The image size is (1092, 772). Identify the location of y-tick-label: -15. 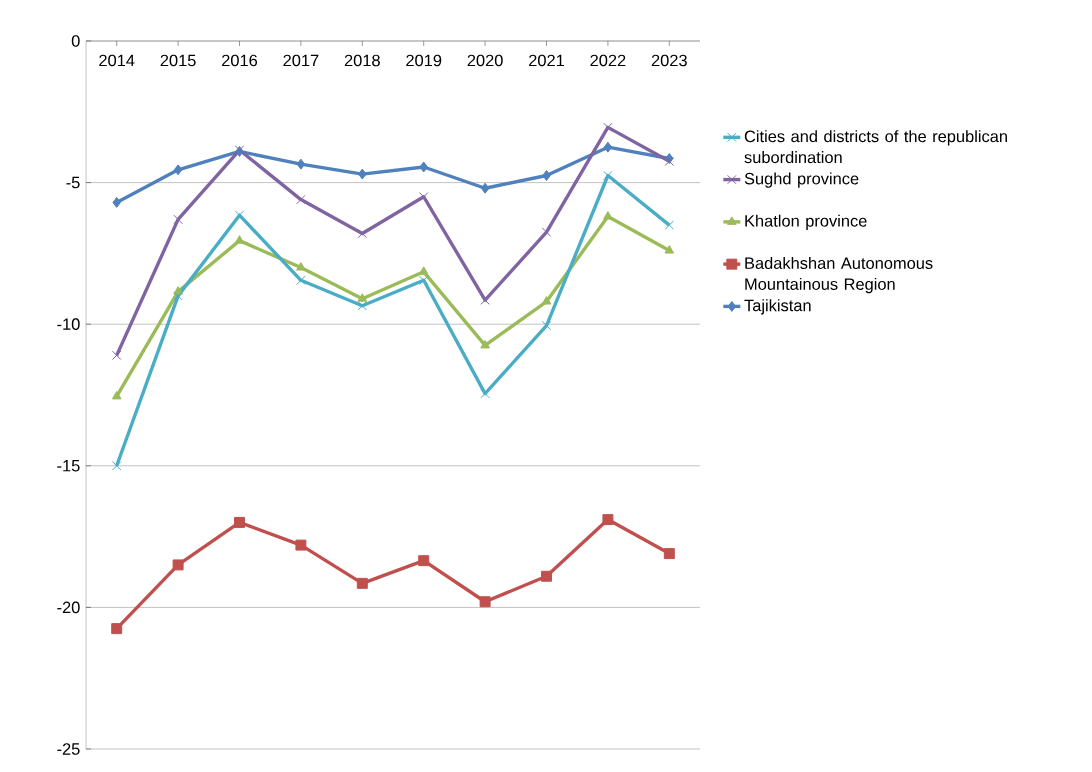
(68, 466).